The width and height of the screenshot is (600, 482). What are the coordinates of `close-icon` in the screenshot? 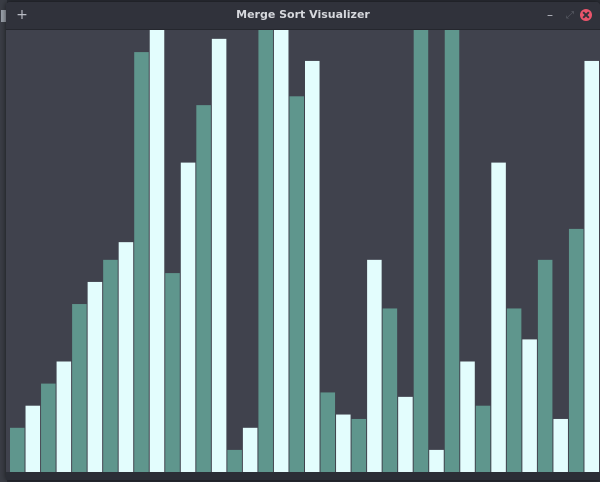 It's located at (586, 15).